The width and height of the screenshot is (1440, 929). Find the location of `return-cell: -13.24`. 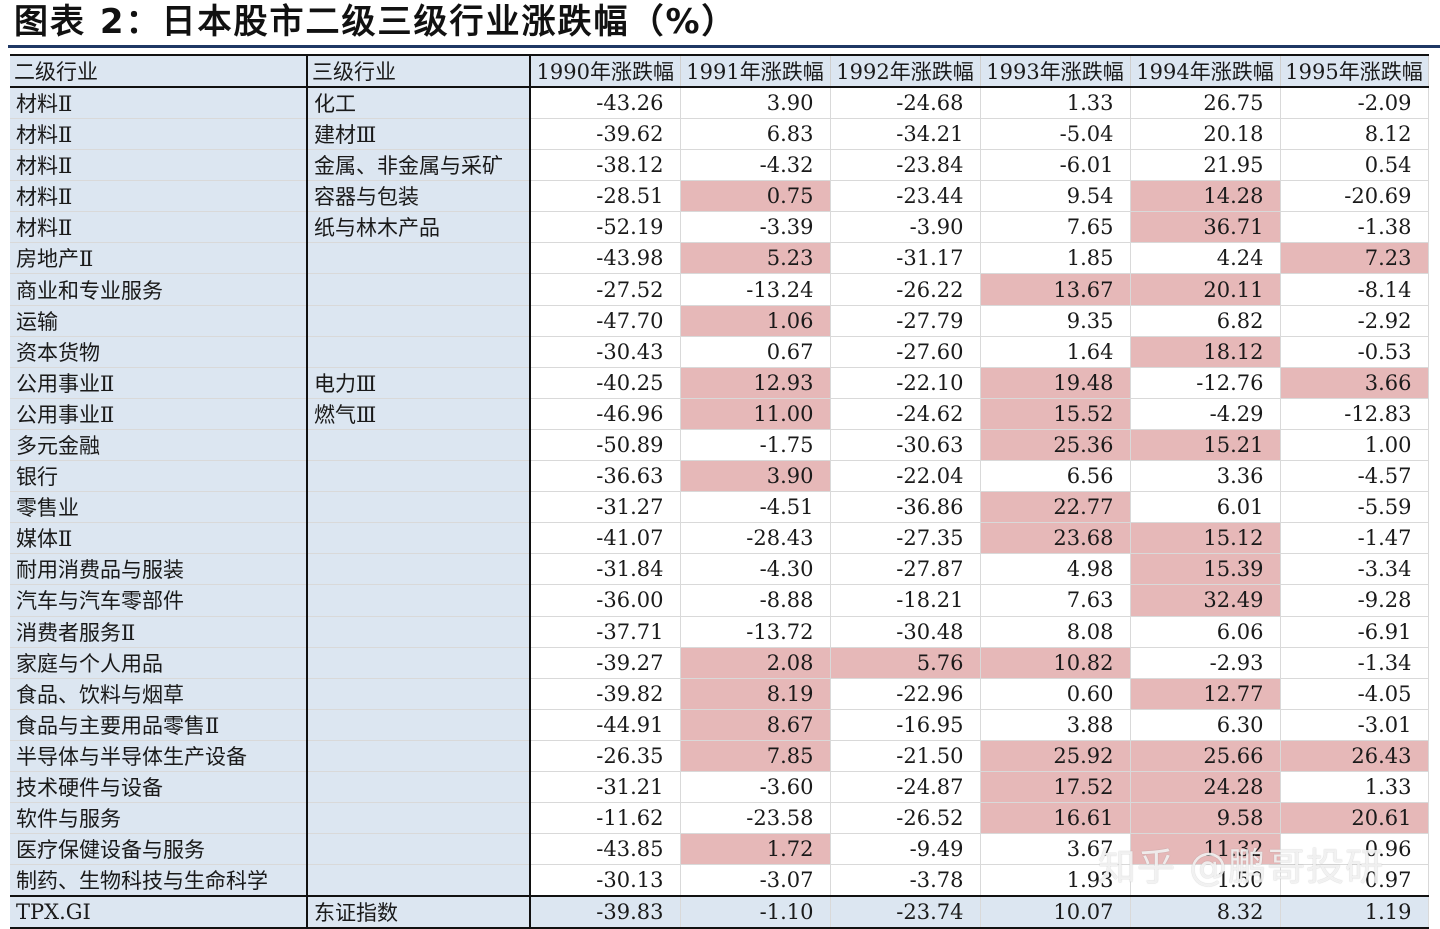

return-cell: -13.24 is located at coordinates (755, 289).